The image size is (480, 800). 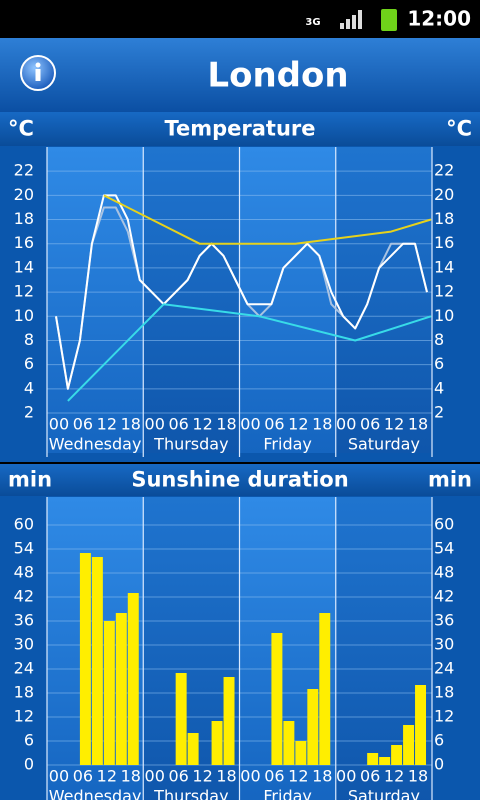 I want to click on y-tick-label: 14, so click(x=24, y=266).